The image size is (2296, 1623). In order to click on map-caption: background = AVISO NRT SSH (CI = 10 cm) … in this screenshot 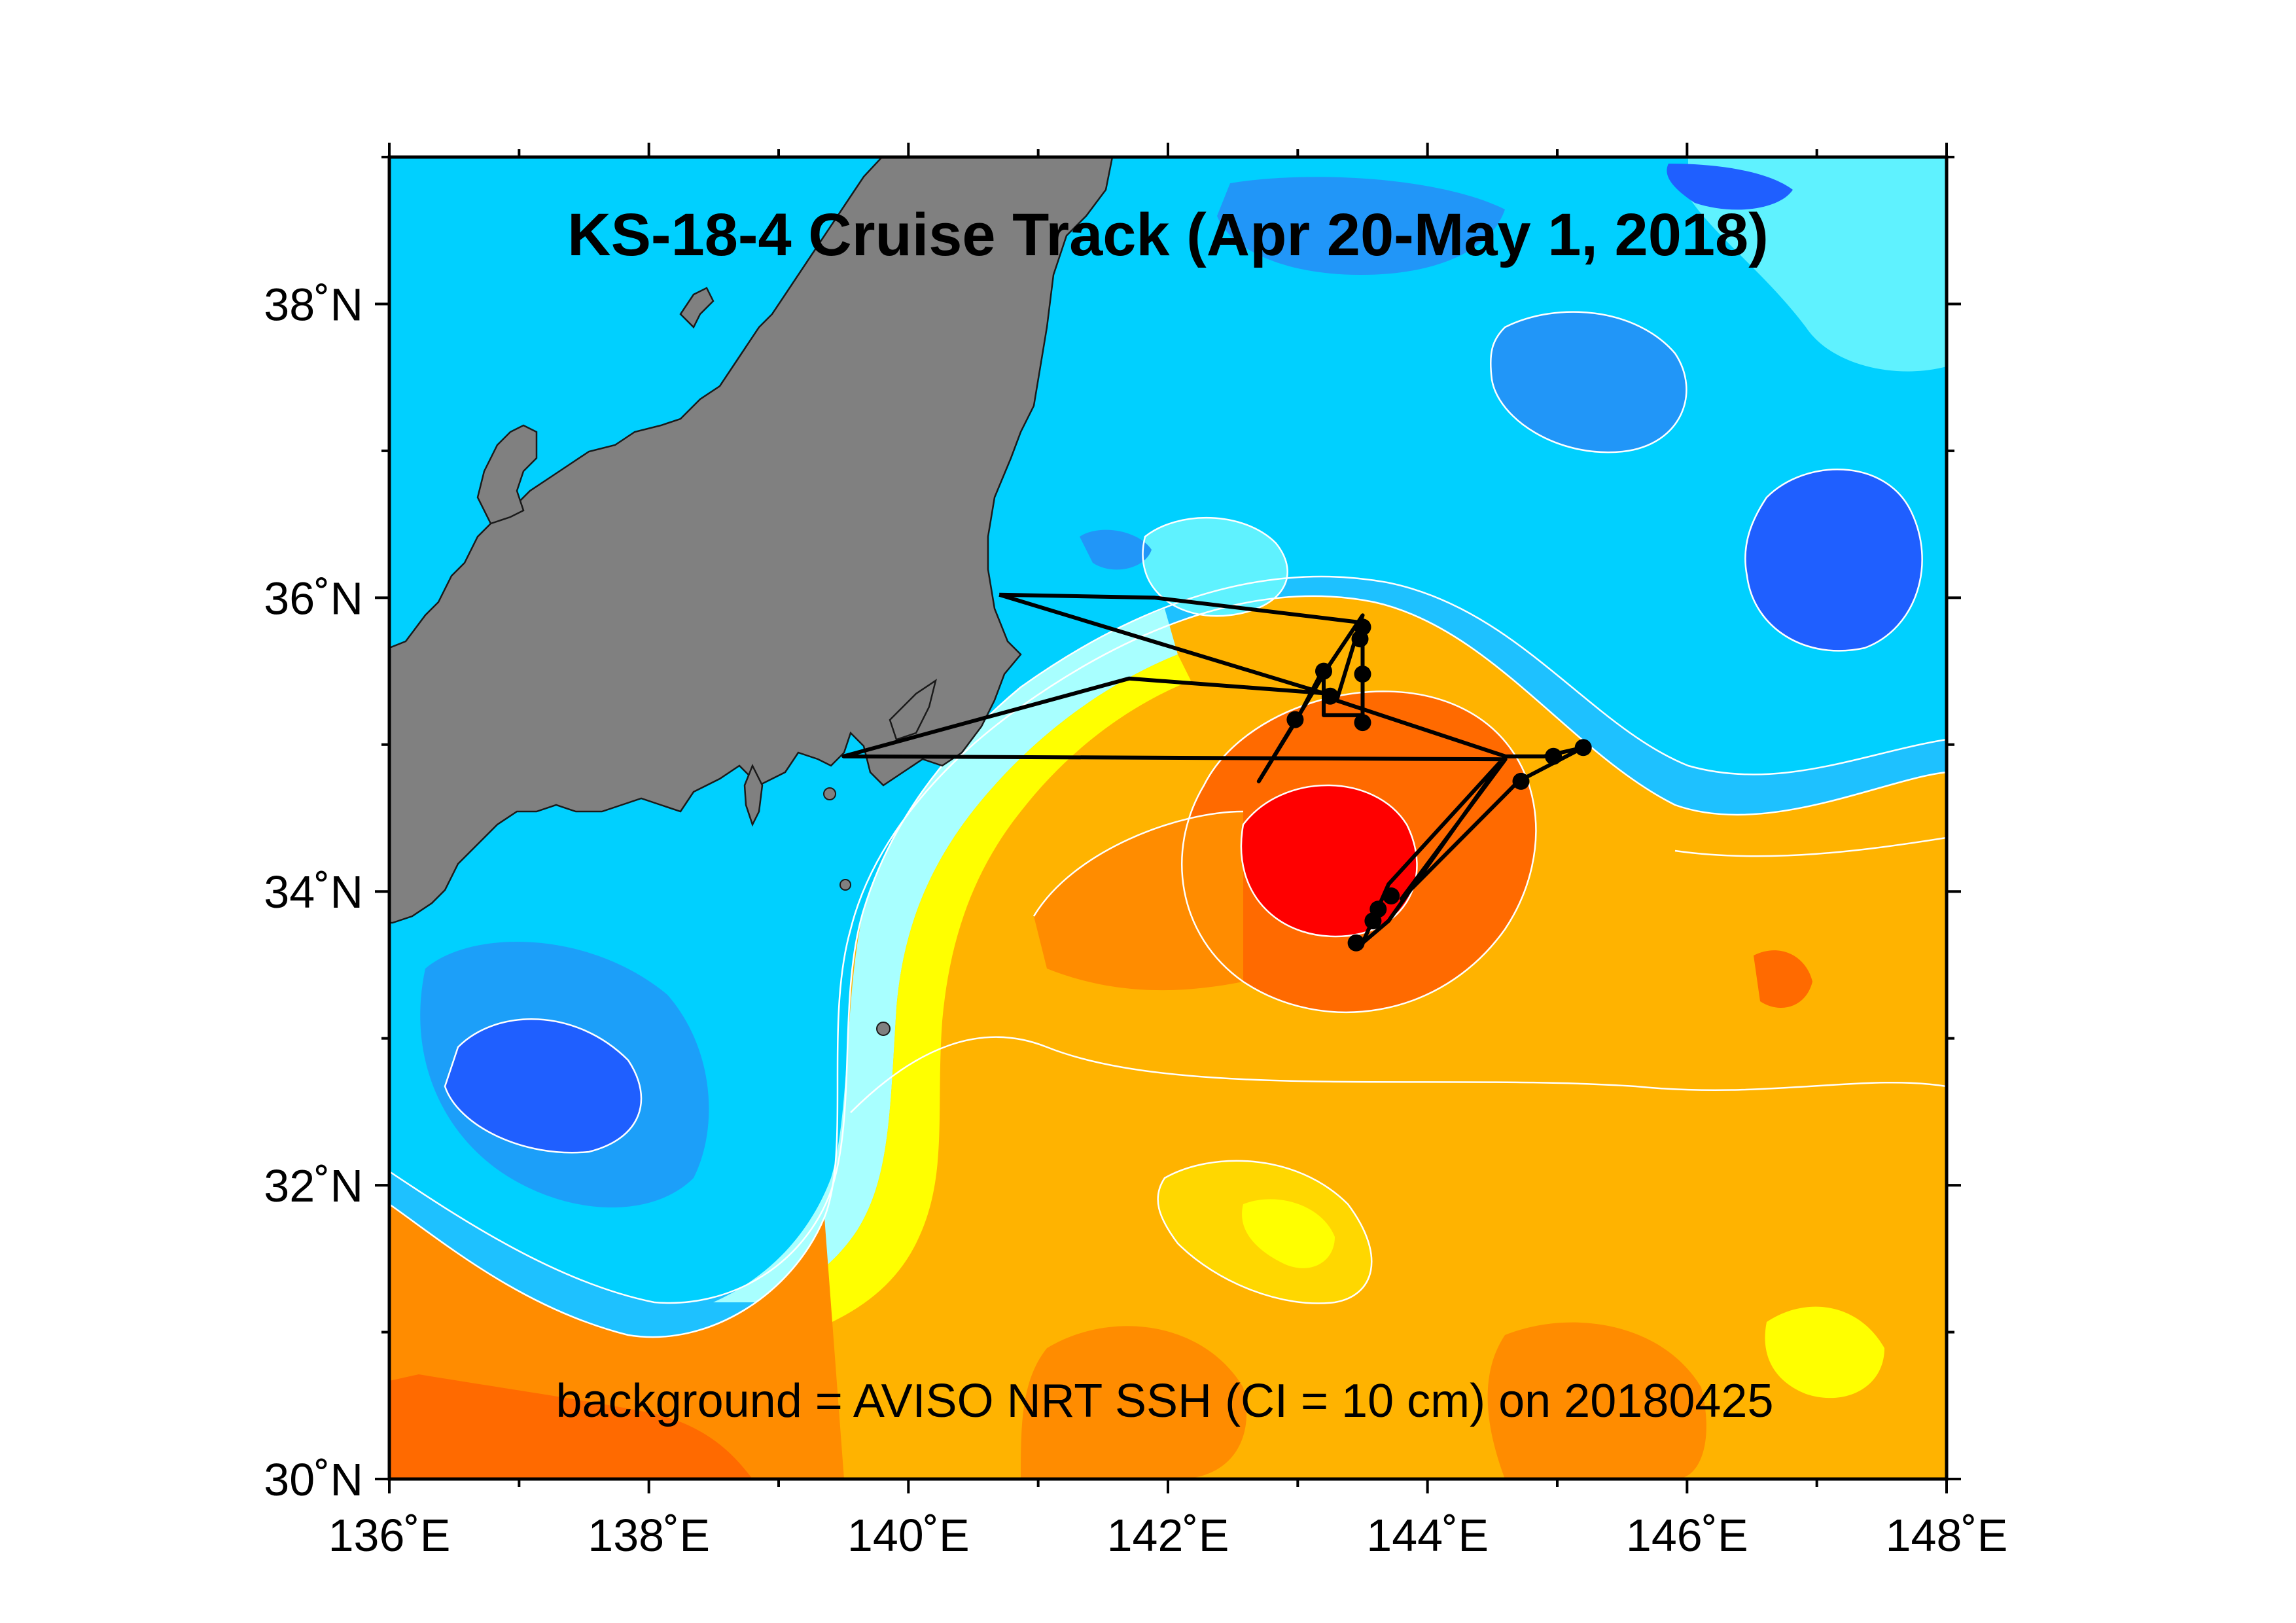, I will do `click(1165, 1401)`.